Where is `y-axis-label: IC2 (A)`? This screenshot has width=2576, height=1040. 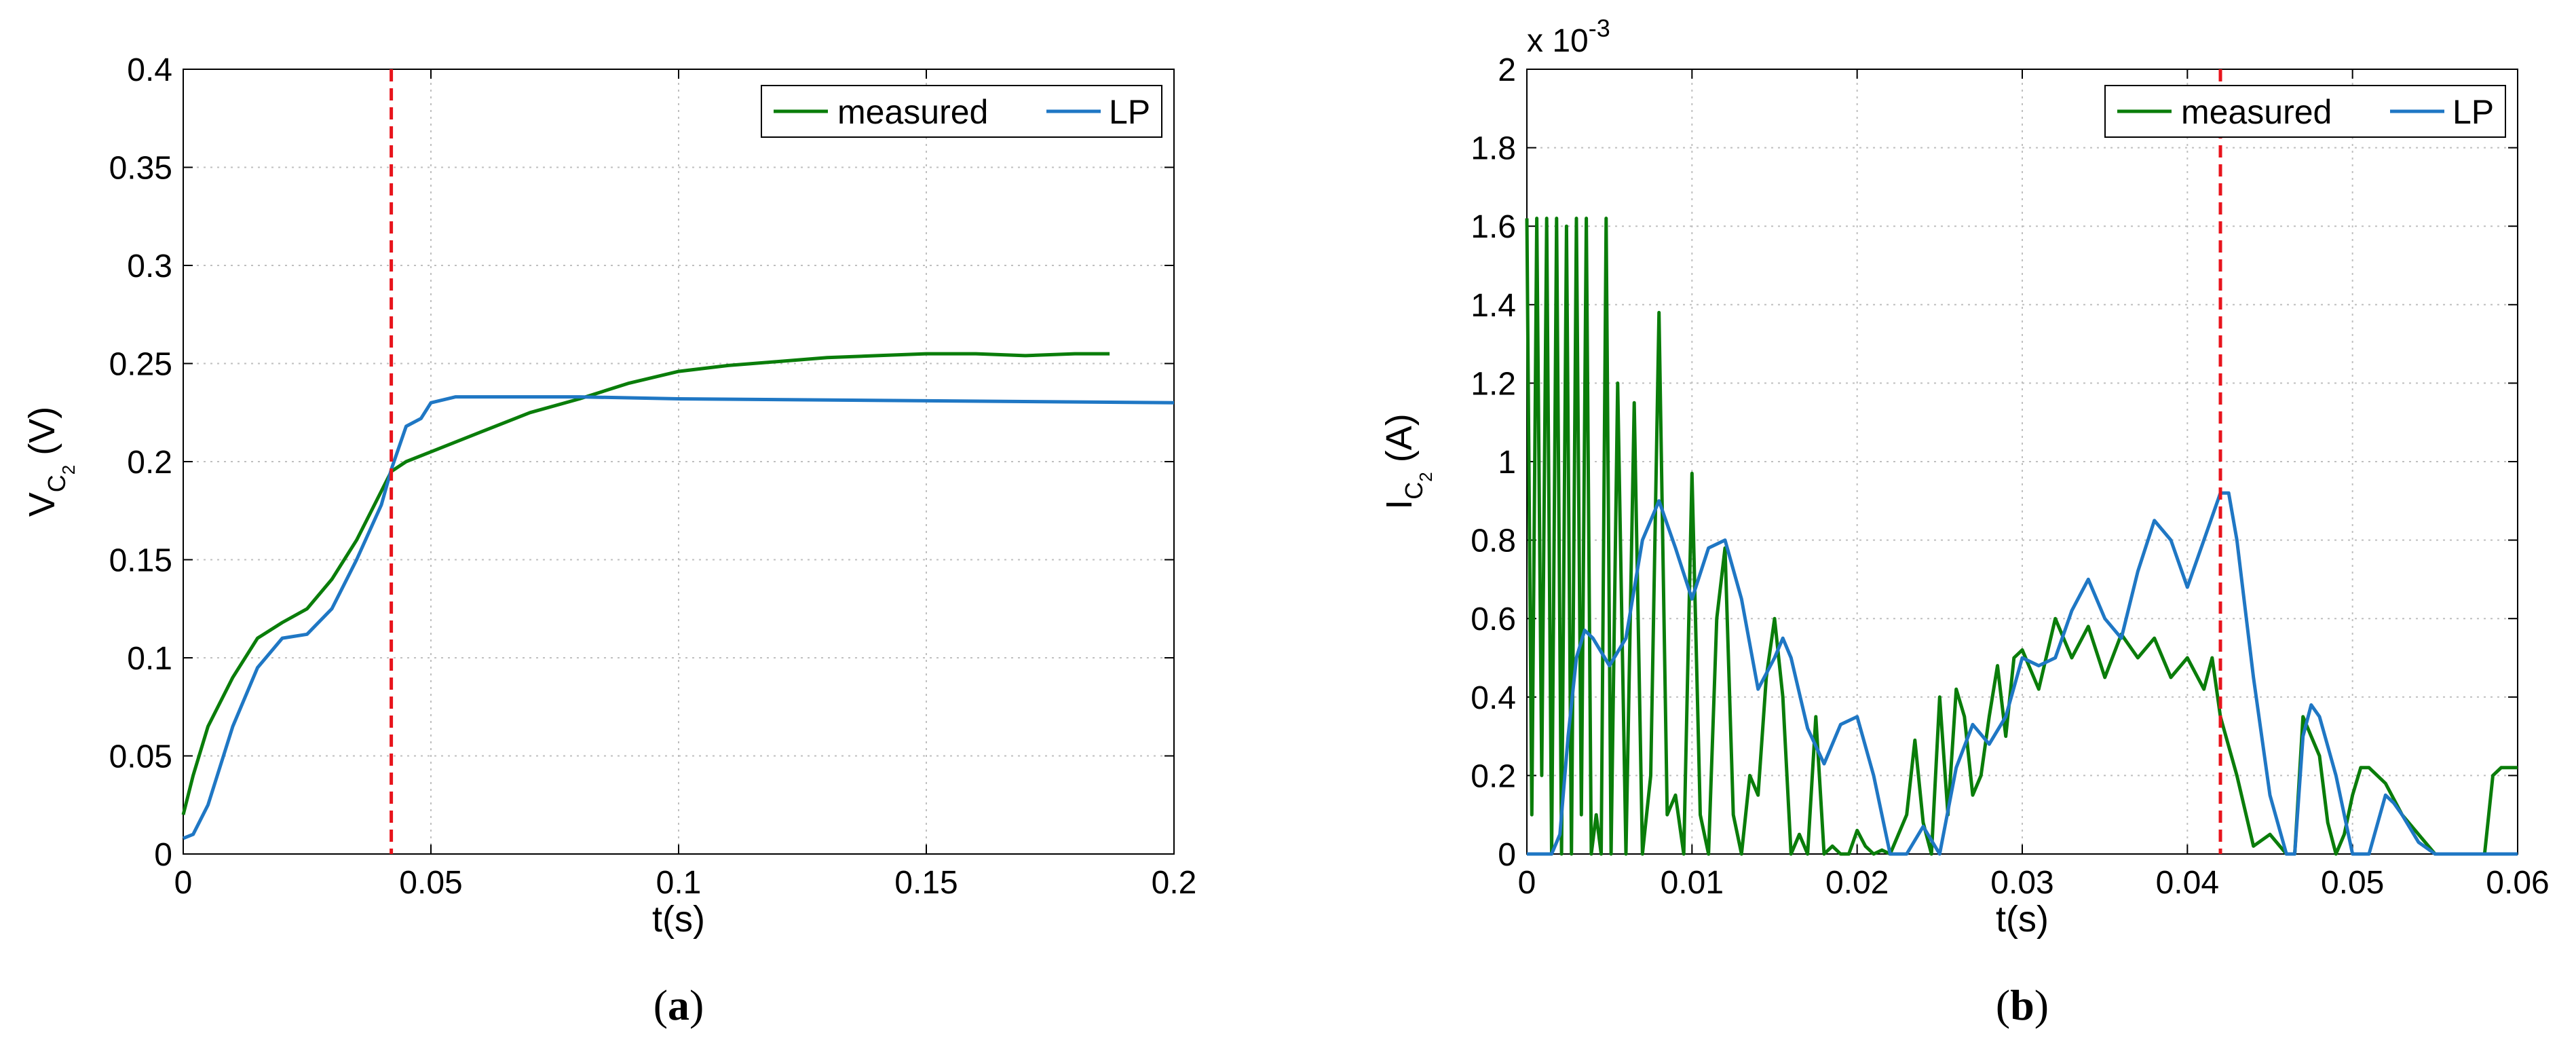 y-axis-label: IC2 (A) is located at coordinates (1407, 461).